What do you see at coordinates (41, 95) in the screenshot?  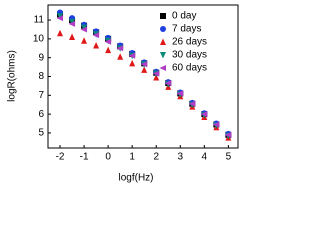 I see `y-tick-label: 7` at bounding box center [41, 95].